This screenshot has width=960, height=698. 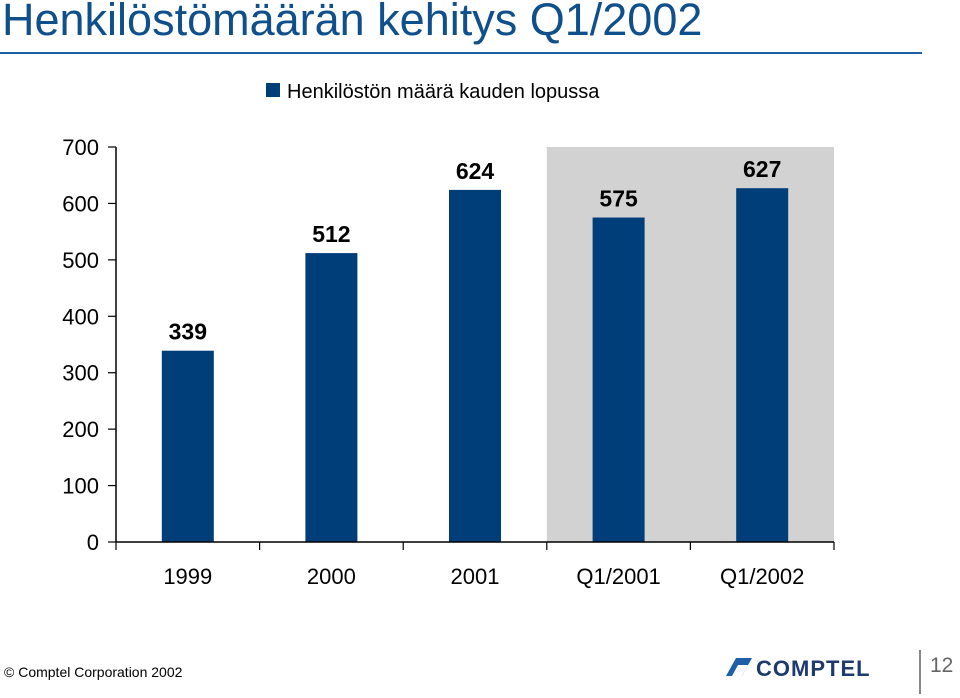 What do you see at coordinates (80, 316) in the screenshot?
I see `y-tick-label: 400` at bounding box center [80, 316].